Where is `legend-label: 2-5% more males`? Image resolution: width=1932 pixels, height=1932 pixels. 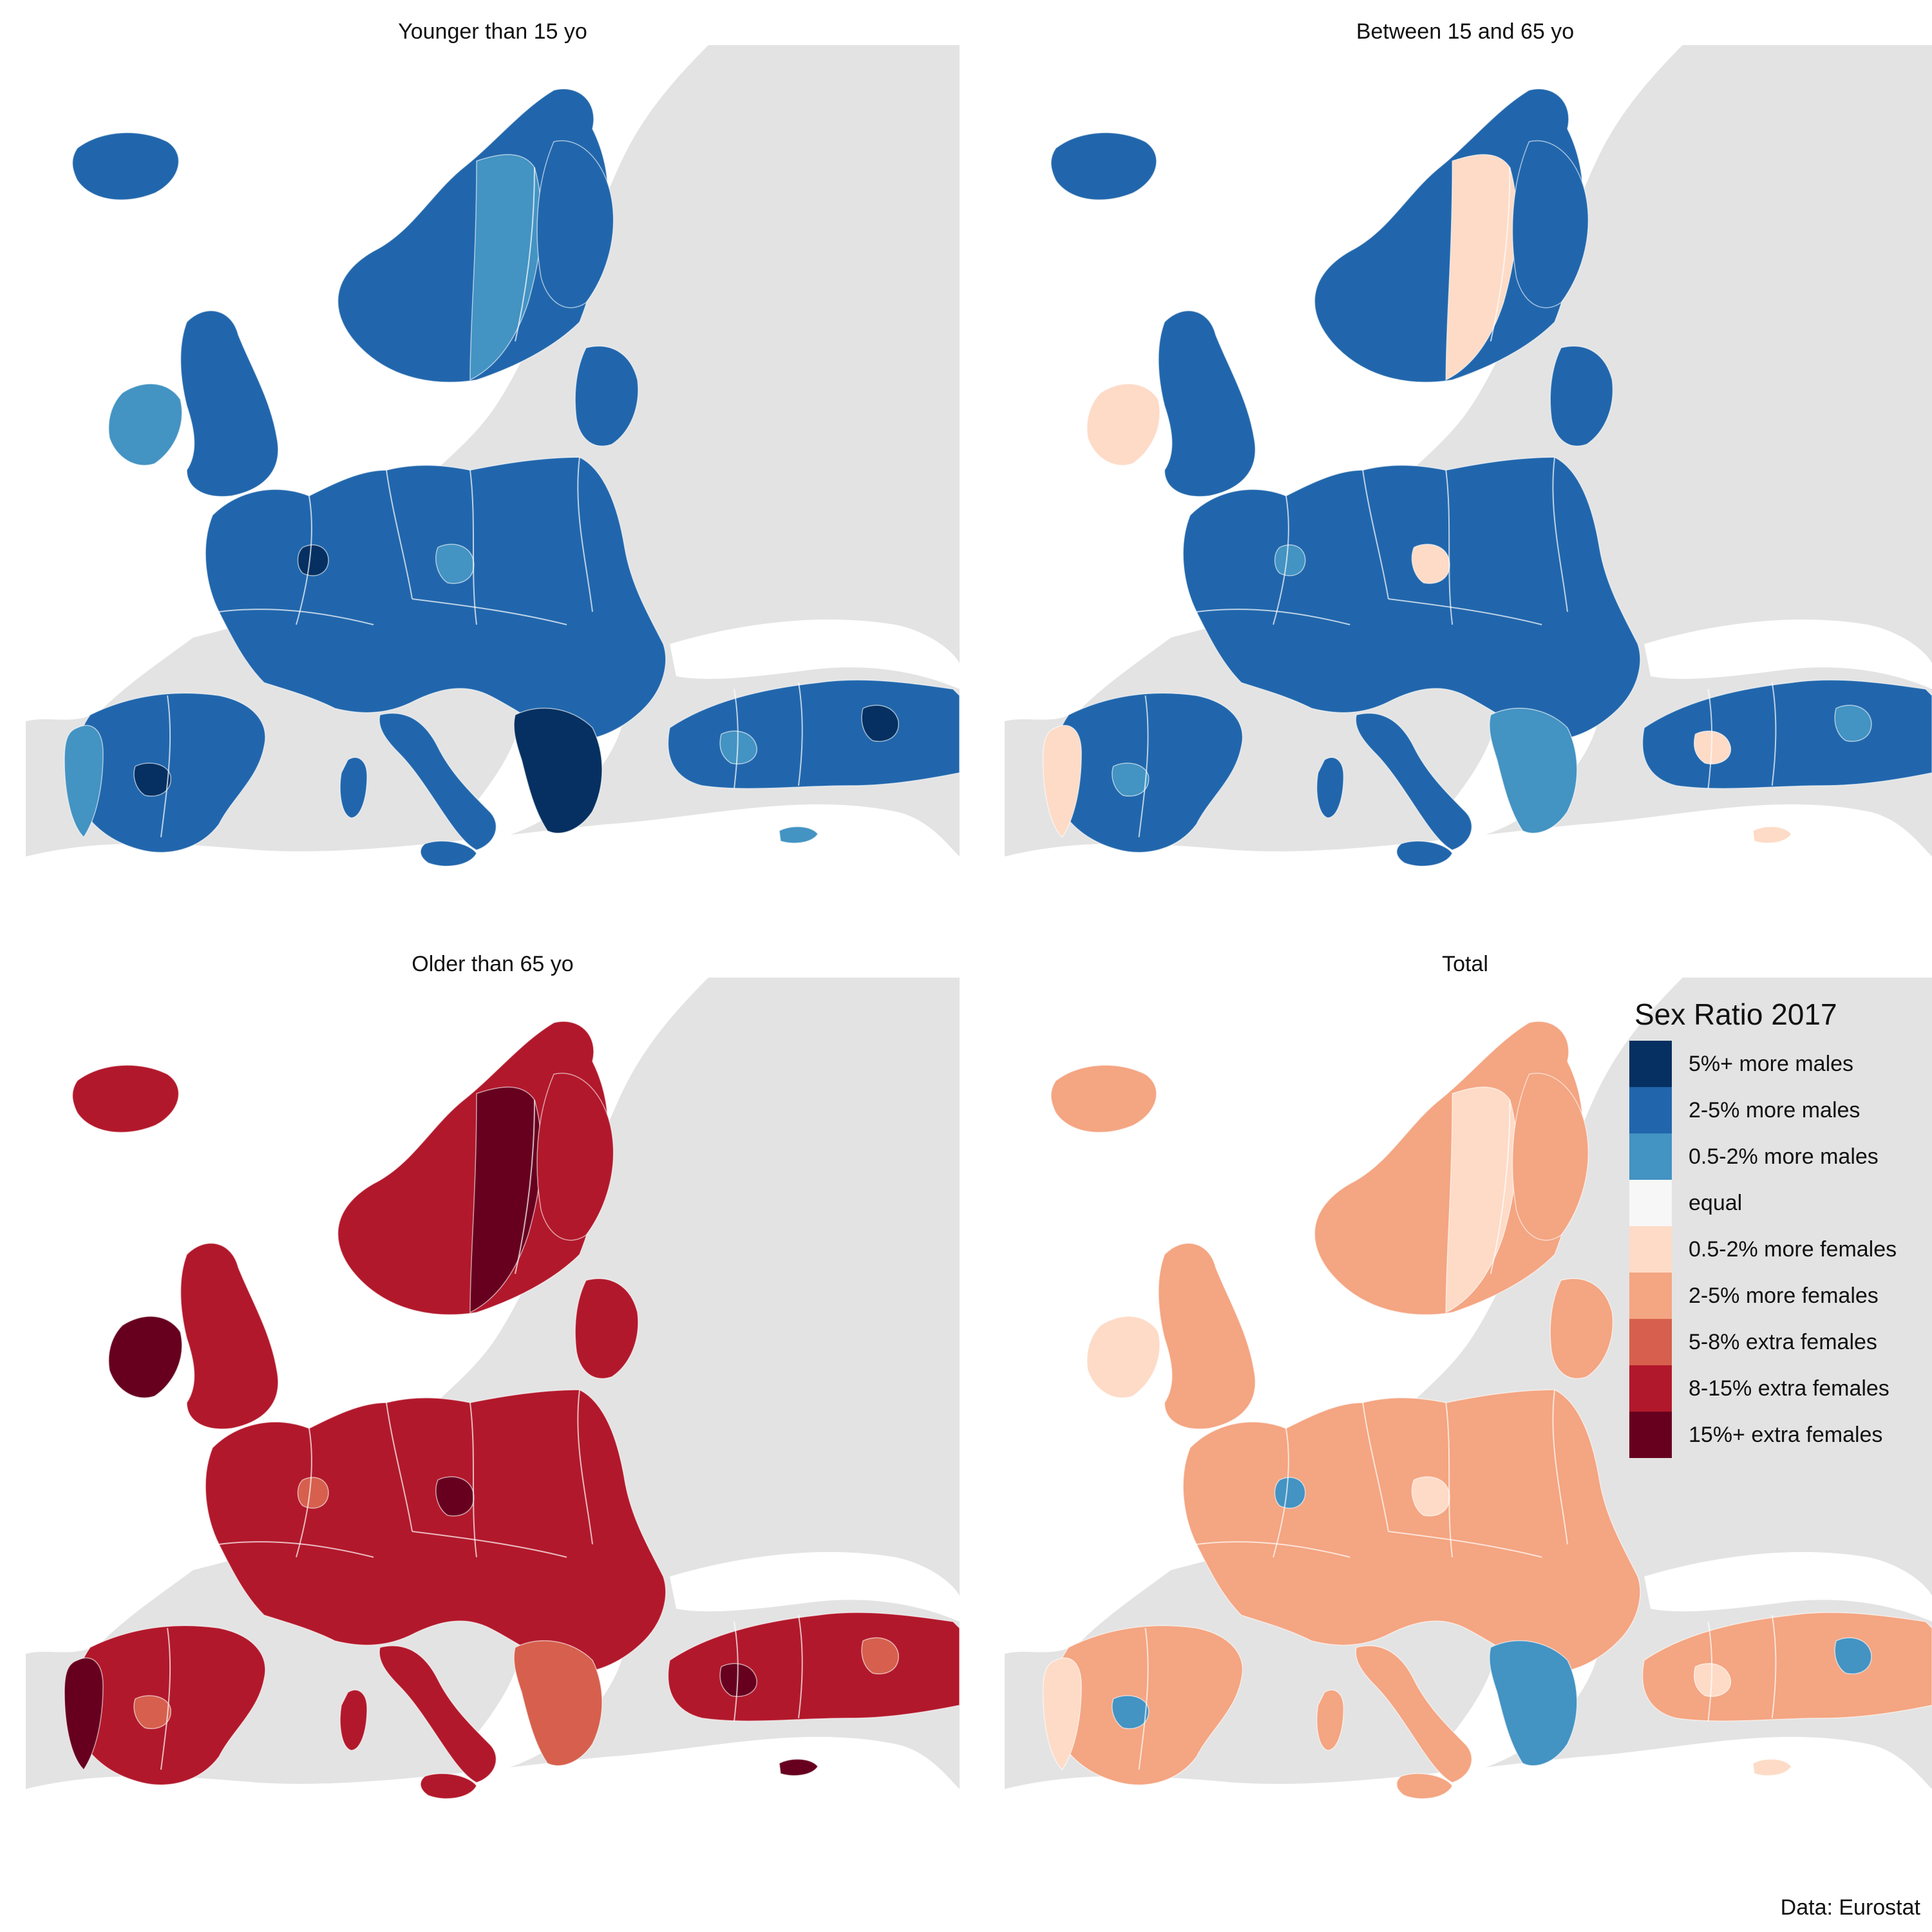 legend-label: 2-5% more males is located at coordinates (1775, 1109).